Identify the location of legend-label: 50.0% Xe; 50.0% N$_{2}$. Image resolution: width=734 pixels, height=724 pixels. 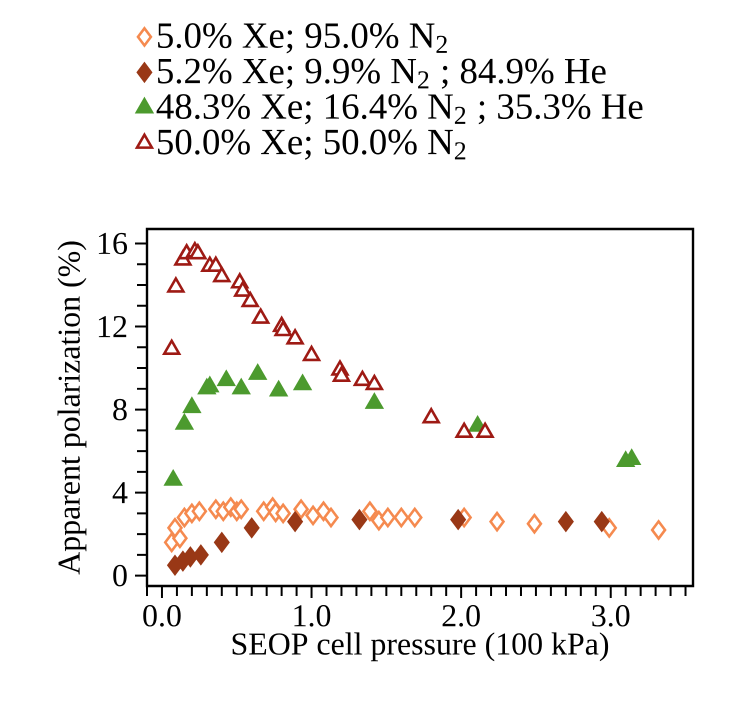
(312, 145).